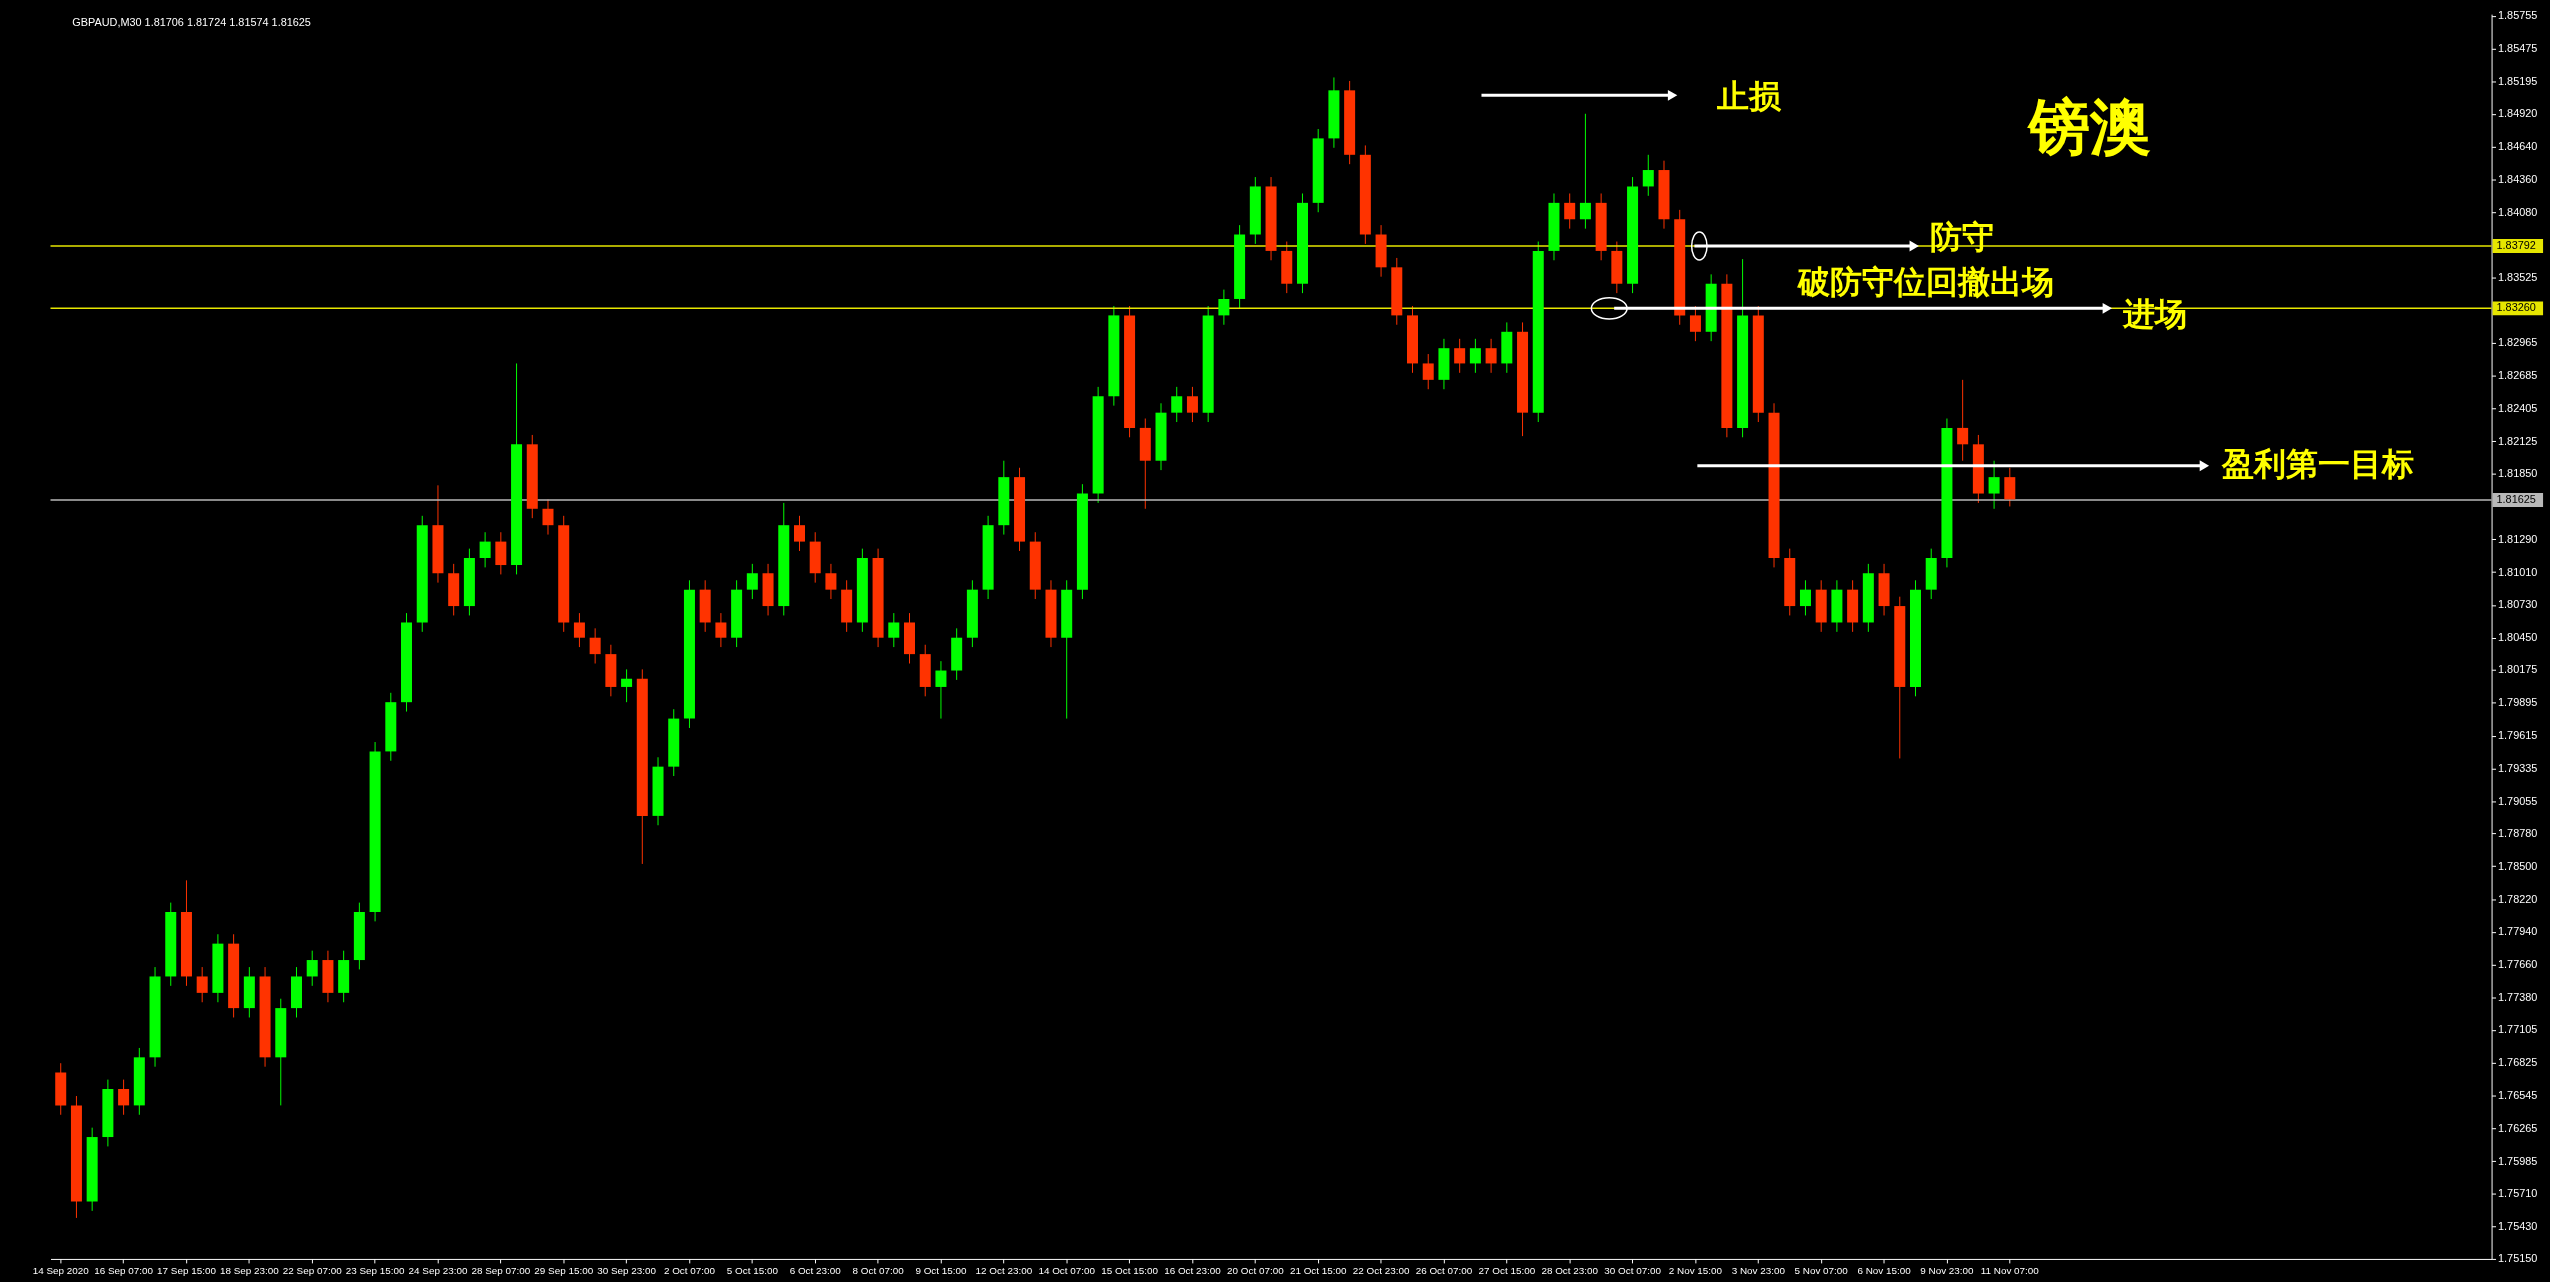 Image resolution: width=2550 pixels, height=1283 pixels. What do you see at coordinates (2518, 1127) in the screenshot?
I see `y-tick-label: 1.76265` at bounding box center [2518, 1127].